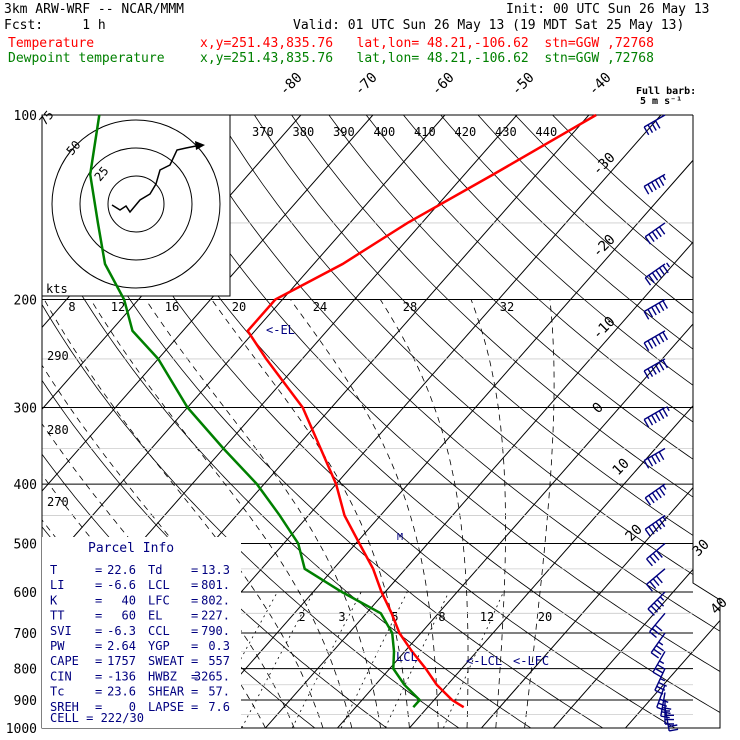 This screenshot has height=740, width=740. What do you see at coordinates (162, 676) in the screenshot?
I see `parcel-param-name: HWBZ` at bounding box center [162, 676].